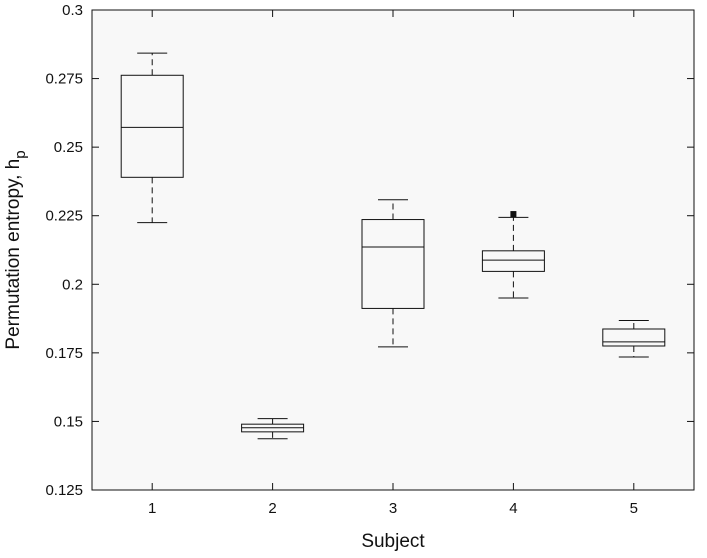  I want to click on outlier-point, so click(513, 214).